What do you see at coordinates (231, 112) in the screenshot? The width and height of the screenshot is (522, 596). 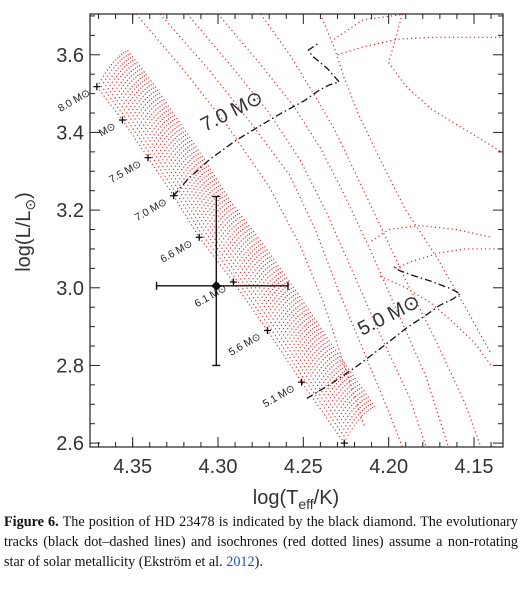 I see `track-label-7: 7.0 M⊙` at bounding box center [231, 112].